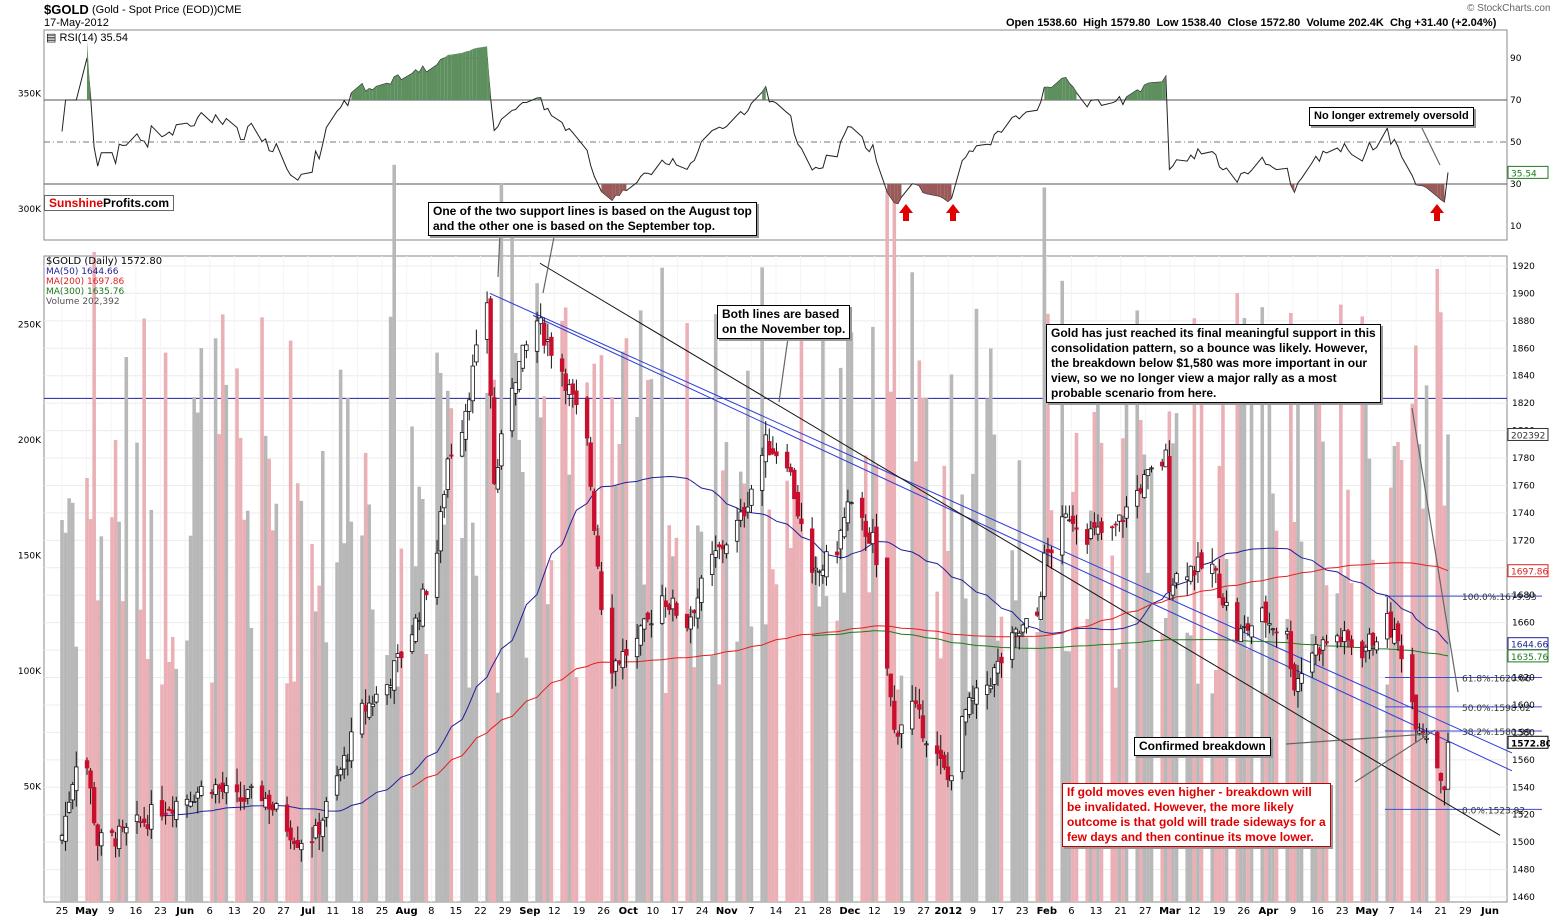 The height and width of the screenshot is (919, 1550). Describe the element at coordinates (1529, 573) in the screenshot. I see `tag-ma200: 1697.86` at that location.